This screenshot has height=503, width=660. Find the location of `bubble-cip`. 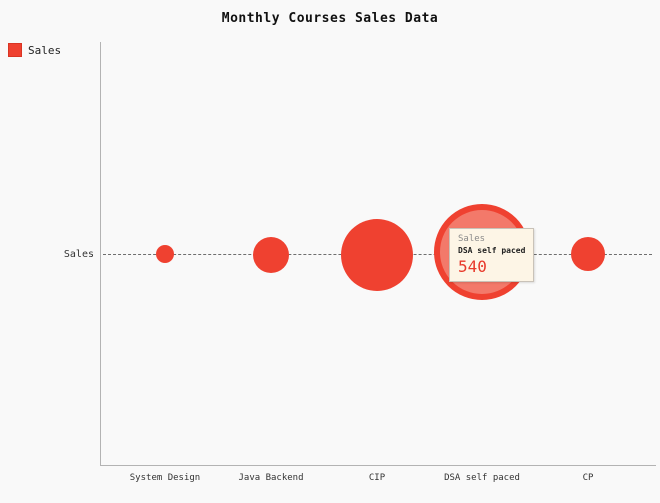

bubble-cip is located at coordinates (377, 255).